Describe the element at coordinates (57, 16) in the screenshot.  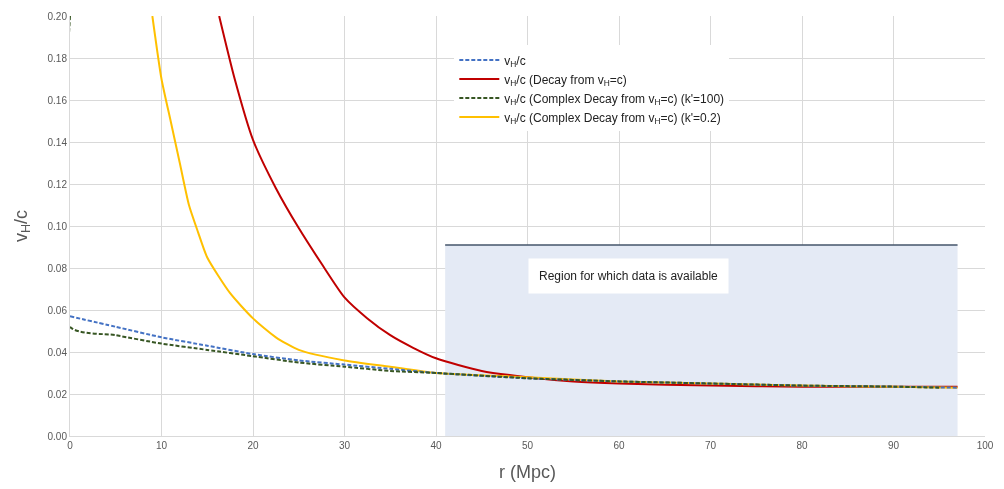
I see `y-tick-label: 0.20` at that location.